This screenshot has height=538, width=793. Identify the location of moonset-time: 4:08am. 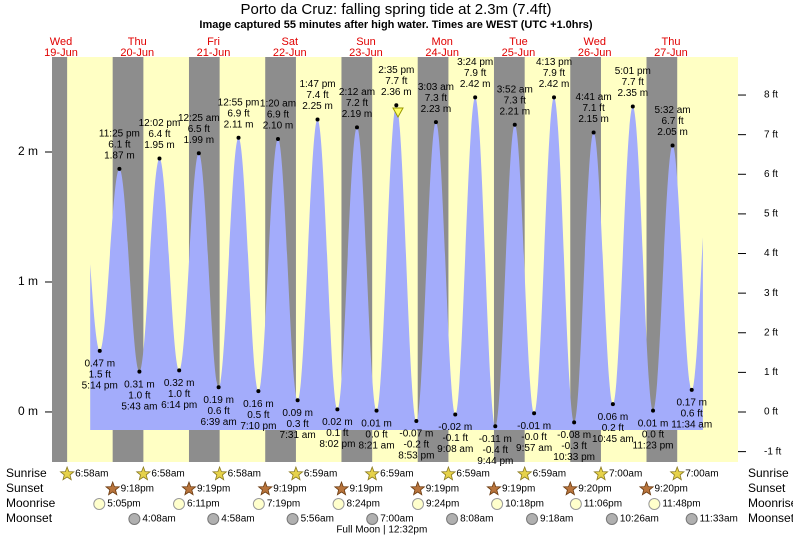
(158, 519).